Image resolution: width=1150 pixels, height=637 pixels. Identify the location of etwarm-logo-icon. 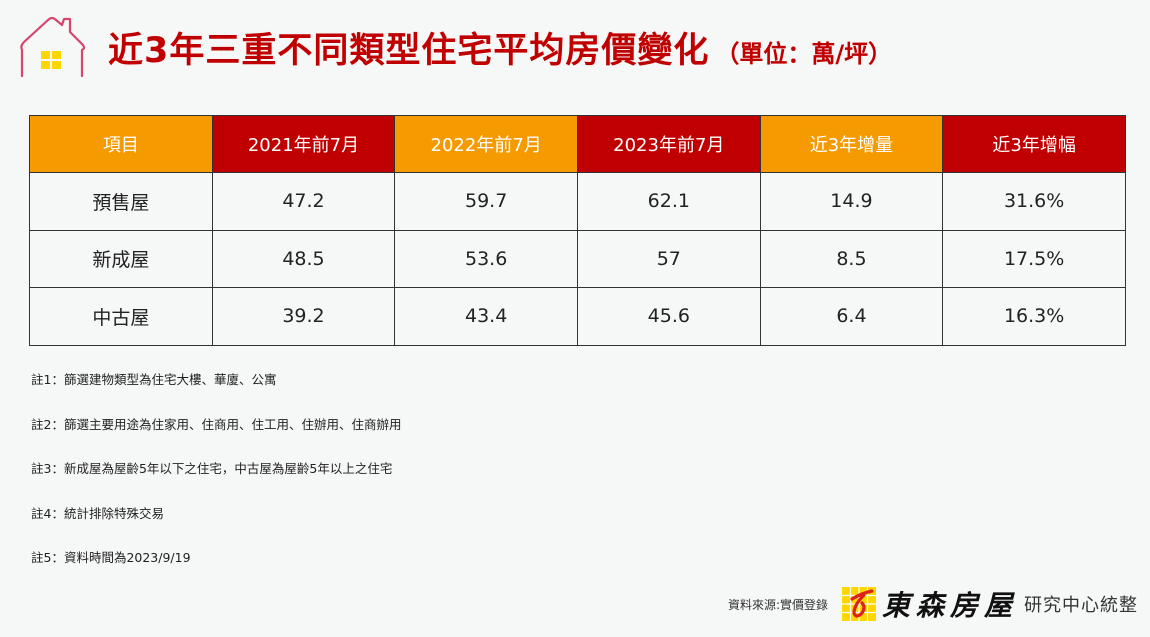
(858, 604).